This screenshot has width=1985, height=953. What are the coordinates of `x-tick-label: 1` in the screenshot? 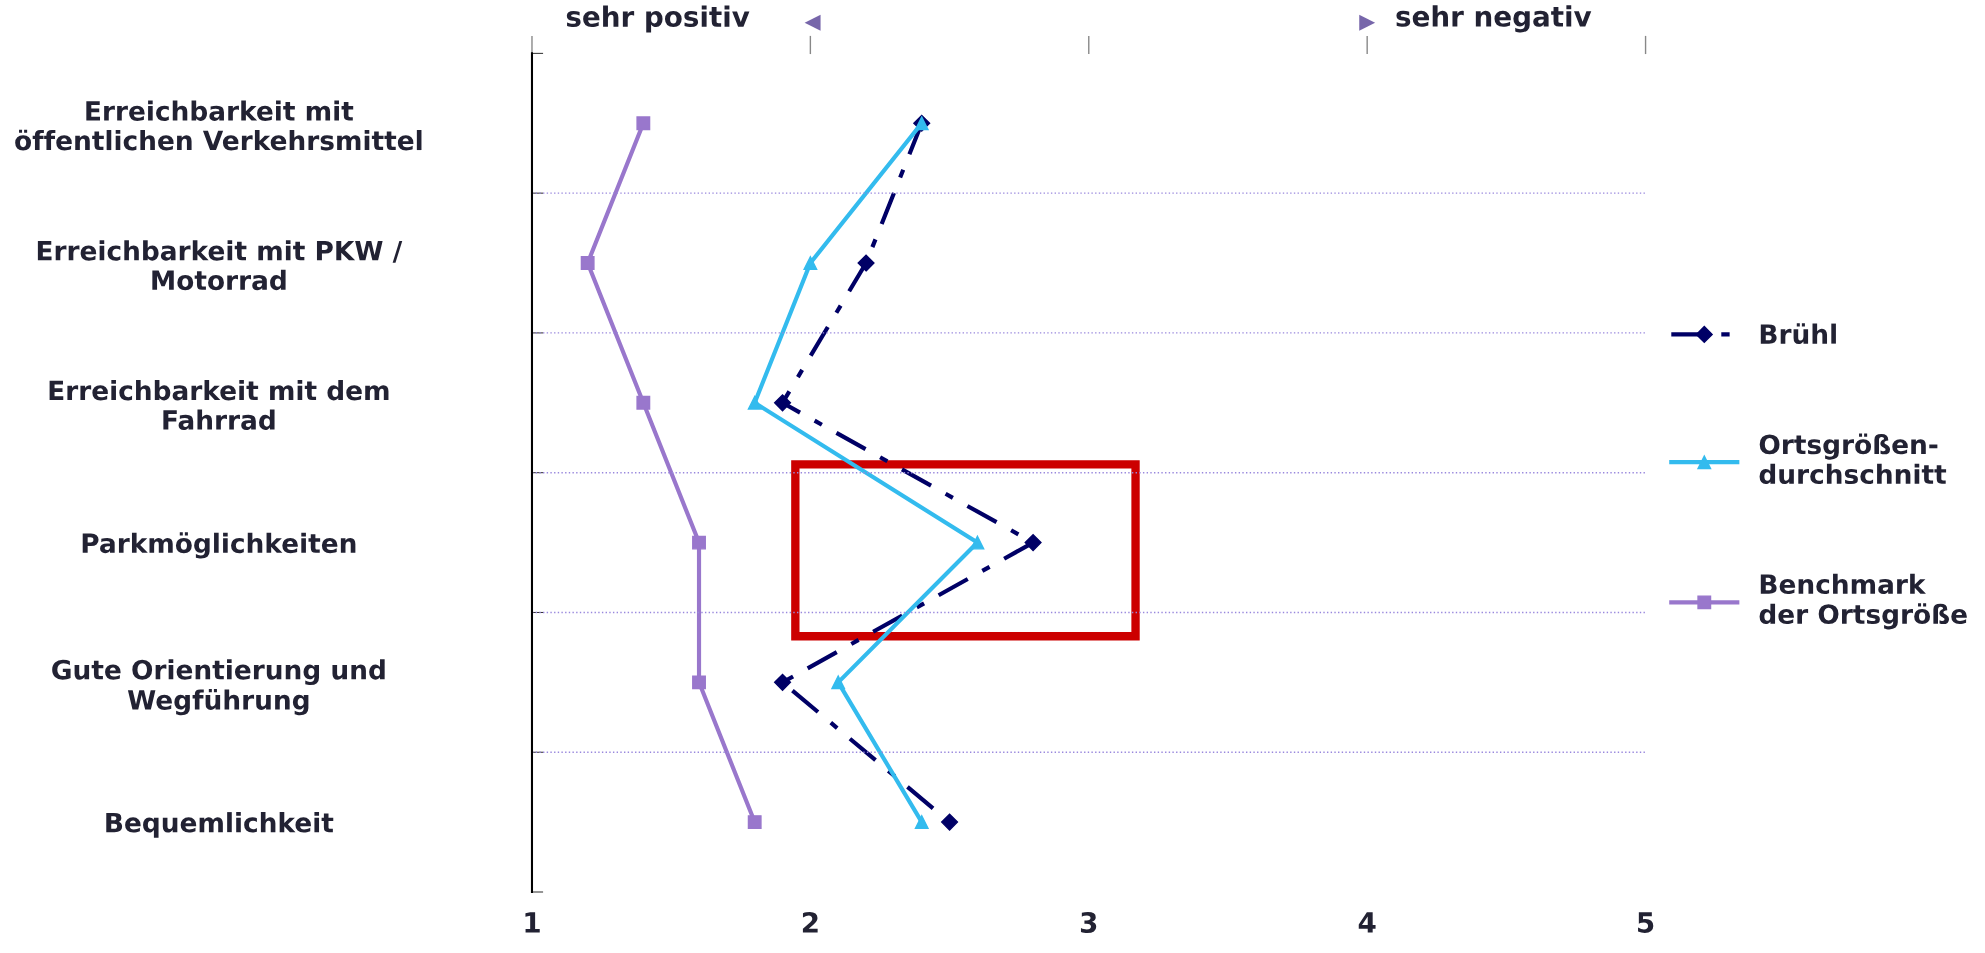 It's located at (532, 922).